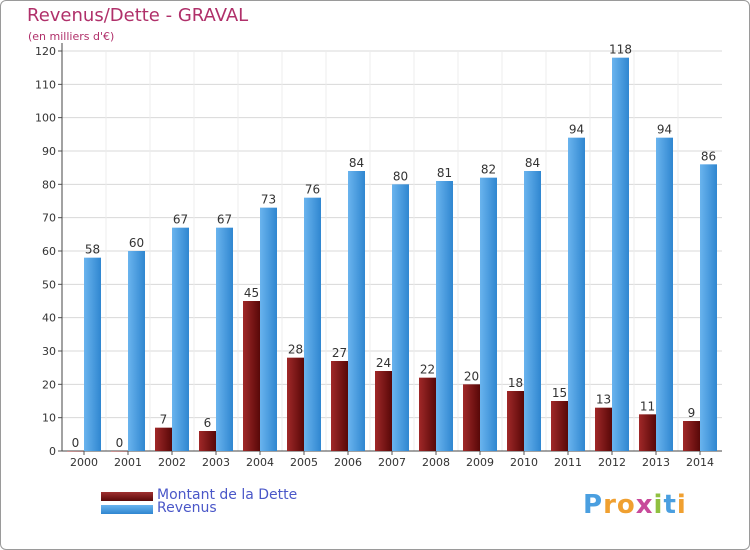 The height and width of the screenshot is (550, 750). Describe the element at coordinates (164, 420) in the screenshot. I see `data-label-dette: 7` at that location.